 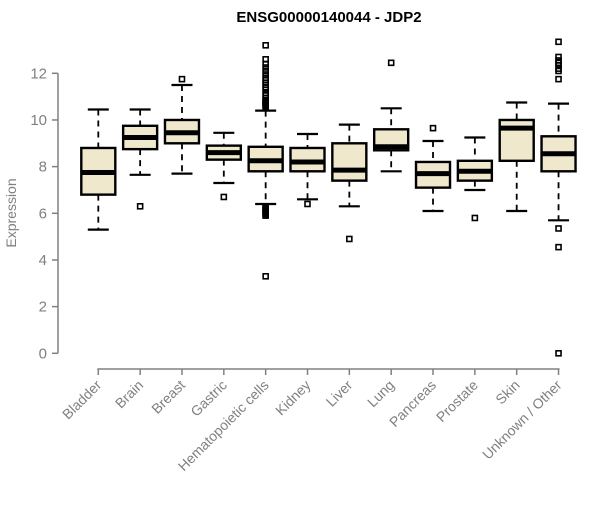 I want to click on x-tick-label-prostate: Prostate, so click(x=457, y=401).